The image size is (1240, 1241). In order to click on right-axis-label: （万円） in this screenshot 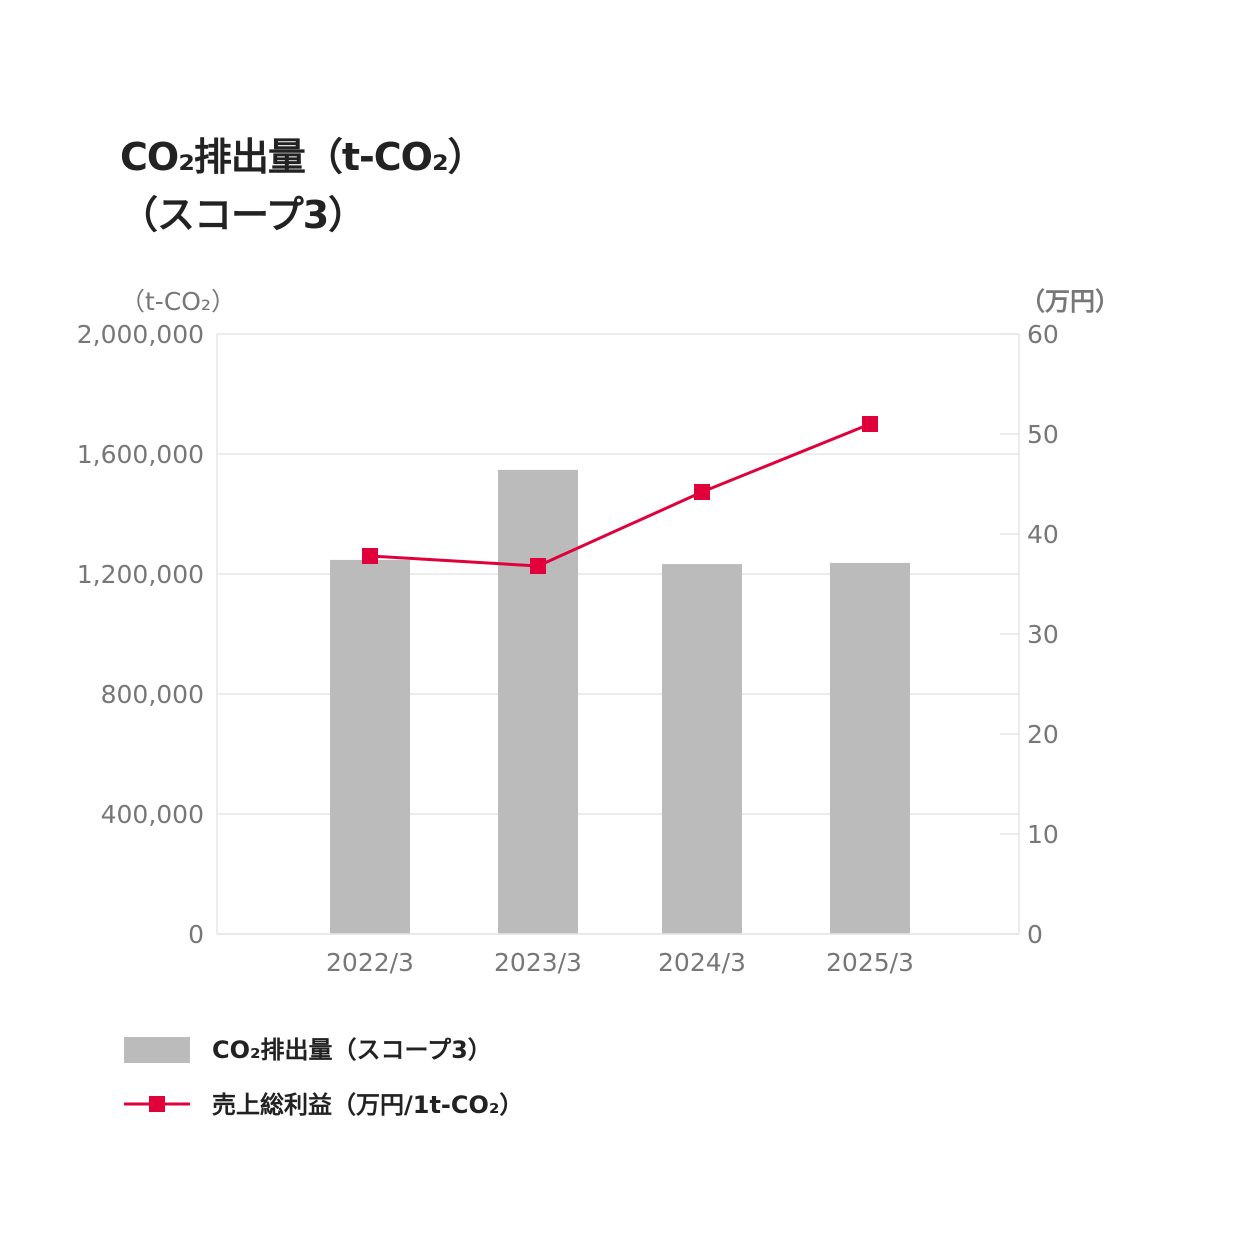, I will do `click(1070, 301)`.